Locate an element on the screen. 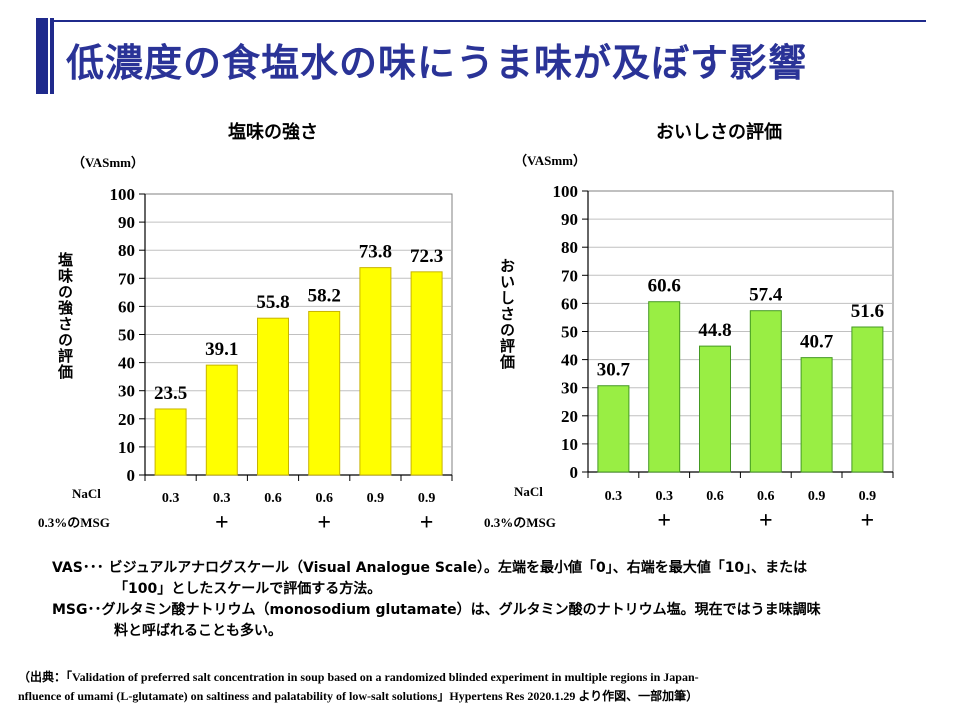 This screenshot has height=720, width=960. chart1-value-label: 58.2 is located at coordinates (324, 295).